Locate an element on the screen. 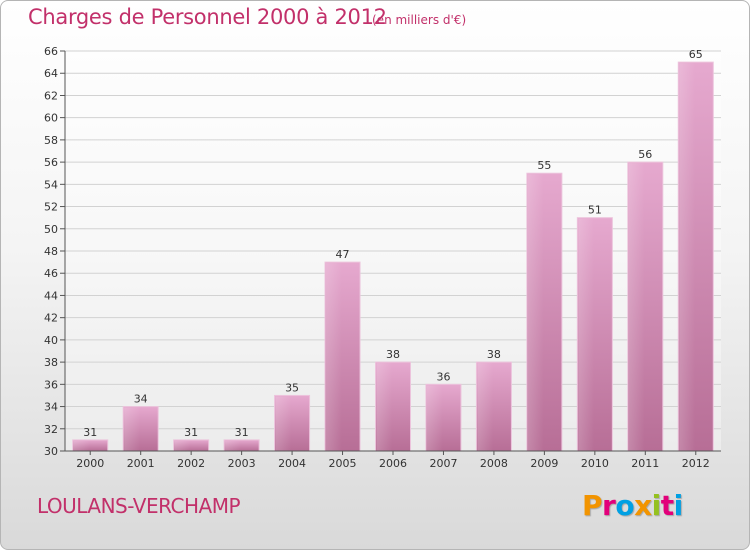  logo-letter: r is located at coordinates (609, 505).